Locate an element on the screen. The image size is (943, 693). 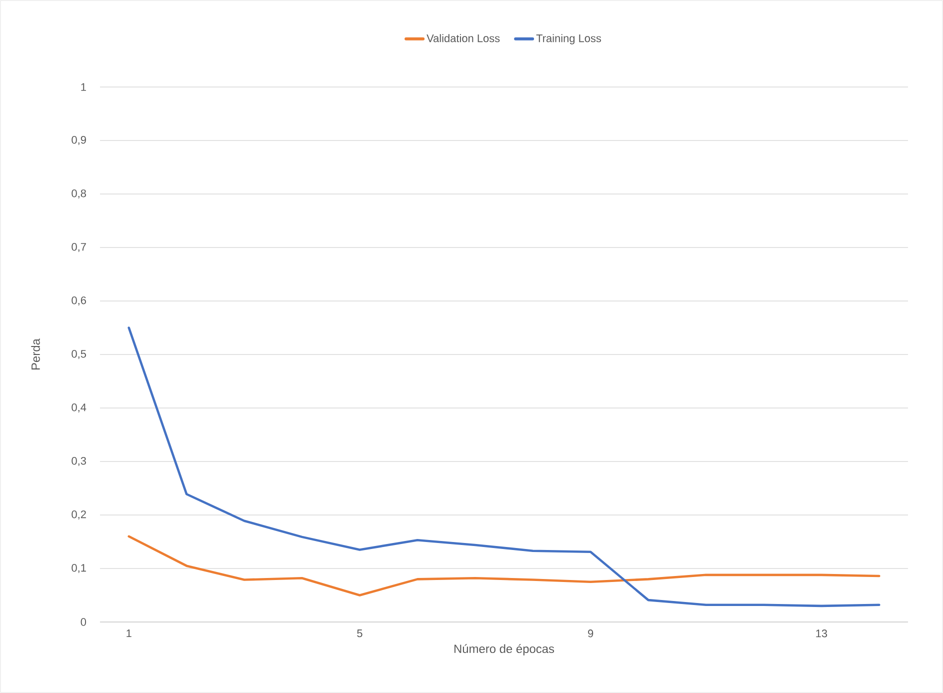
x-tick-label: 13 is located at coordinates (822, 634).